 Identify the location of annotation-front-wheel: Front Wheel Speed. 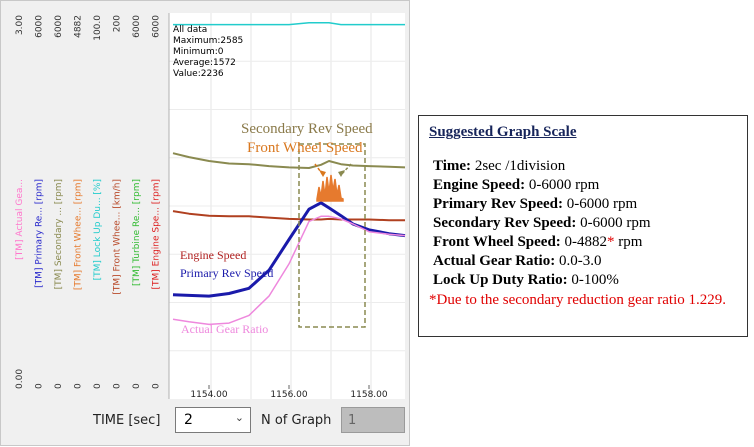
(305, 148).